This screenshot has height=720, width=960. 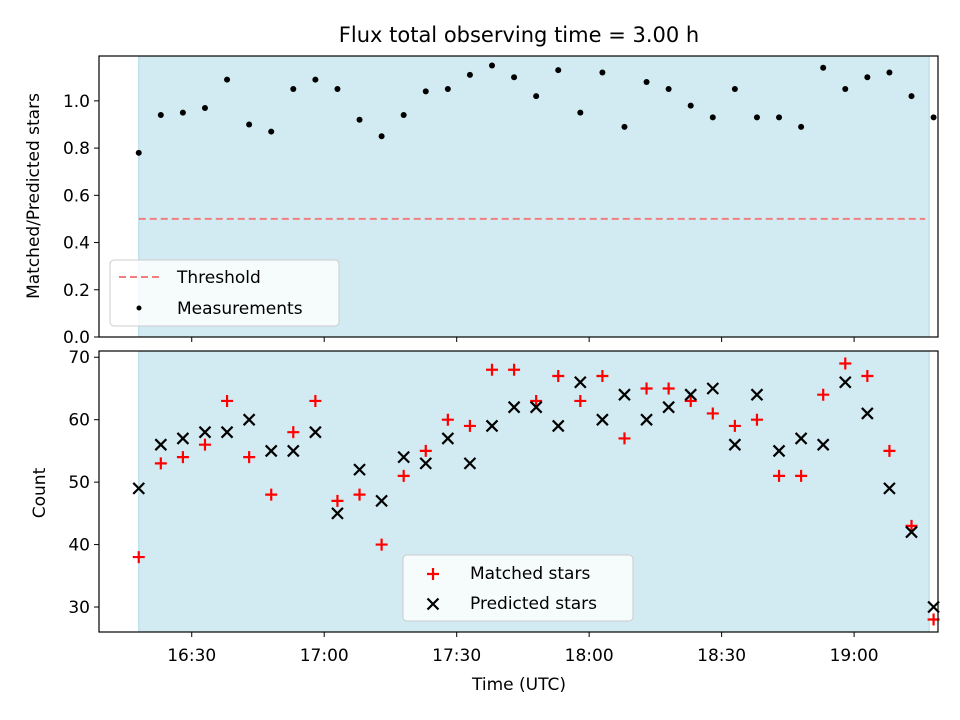 What do you see at coordinates (76, 291) in the screenshot?
I see `y-tick-label: 0.2` at bounding box center [76, 291].